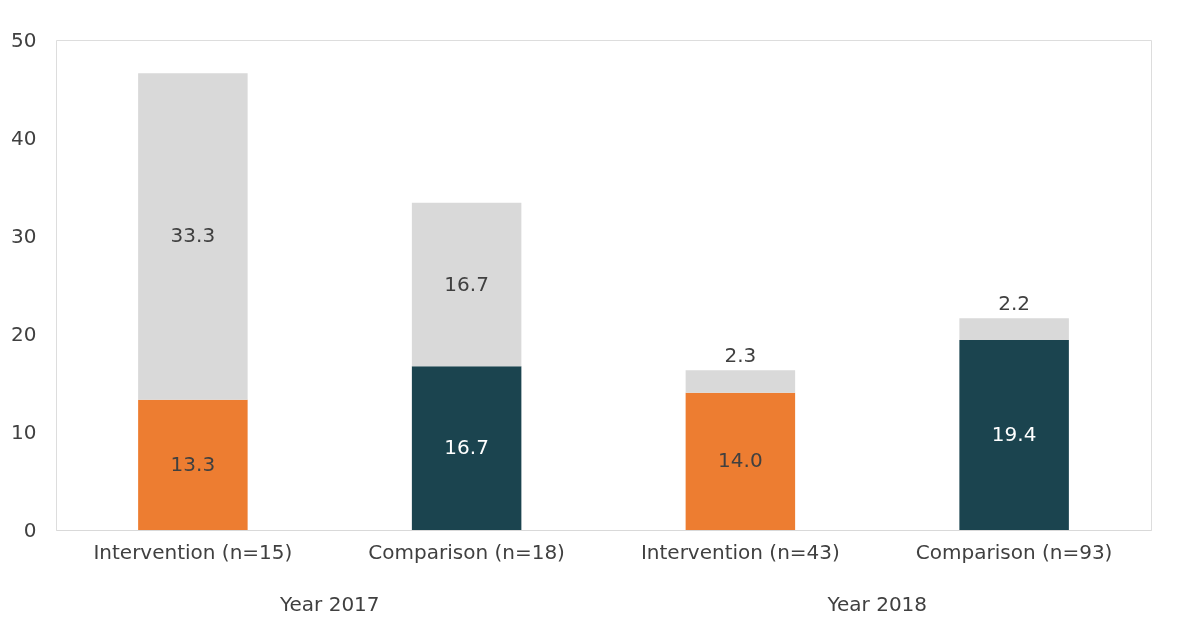 The width and height of the screenshot is (1181, 630). What do you see at coordinates (466, 551) in the screenshot?
I see `x-tick-label: Comparison (n=18)` at bounding box center [466, 551].